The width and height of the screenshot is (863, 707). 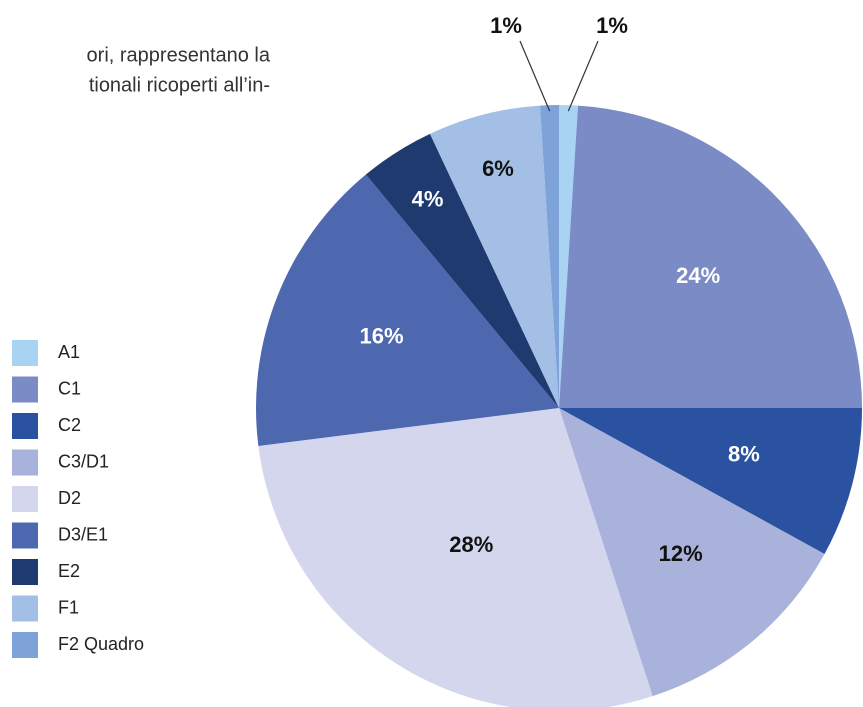 I want to click on data-label: 28%, so click(x=471, y=544).